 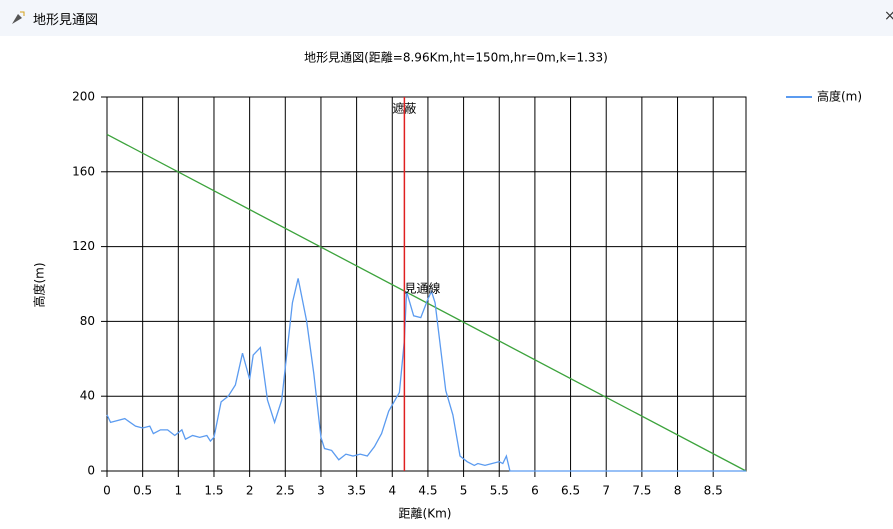 I want to click on y-tick-label: 40, so click(x=87, y=396).